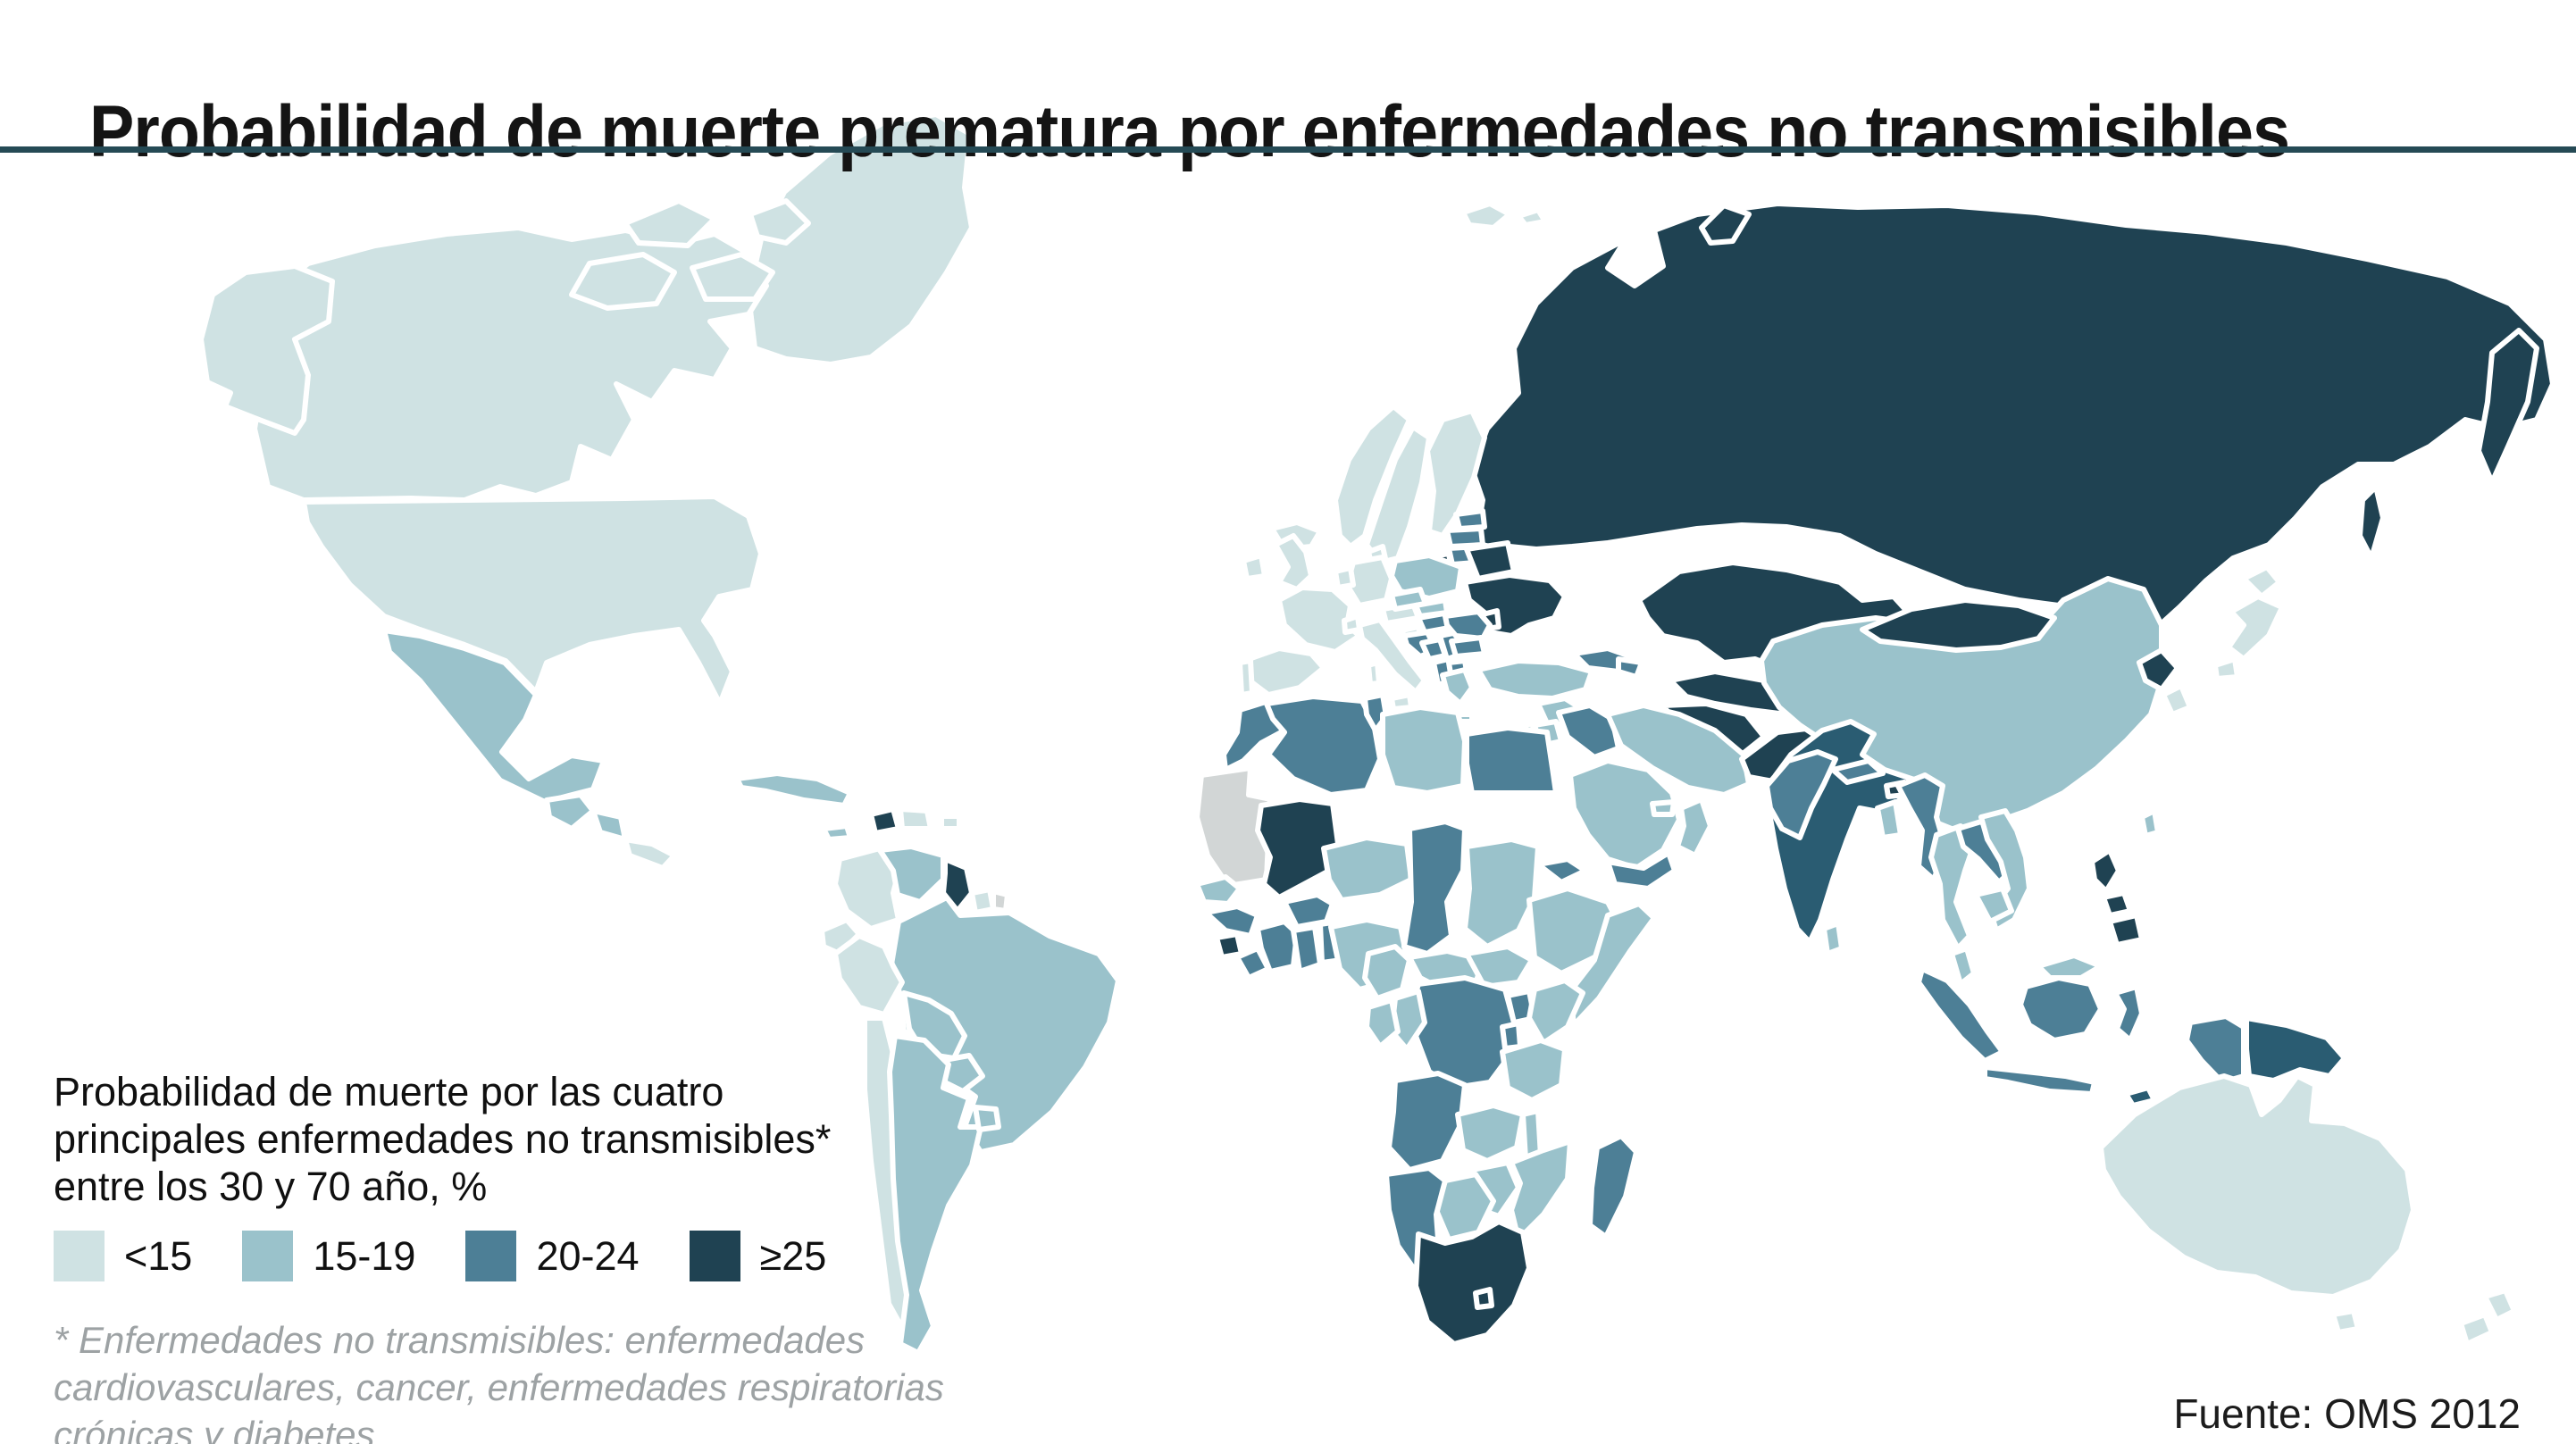 The image size is (2576, 1444). Describe the element at coordinates (2126, 930) in the screenshot. I see `country-philippines` at that location.